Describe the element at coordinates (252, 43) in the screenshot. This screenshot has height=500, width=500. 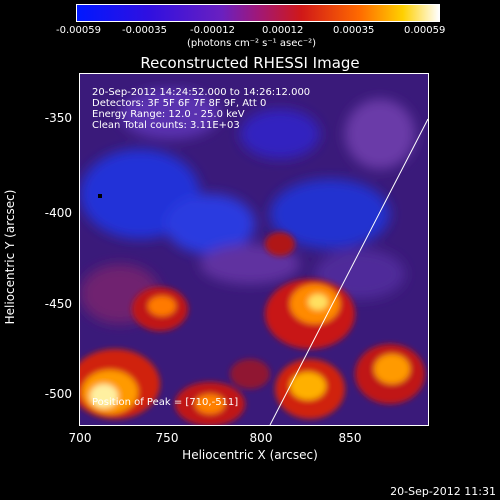
I see `colorbar-units: (photons cm⁻² s⁻¹ asec⁻²)` at that location.